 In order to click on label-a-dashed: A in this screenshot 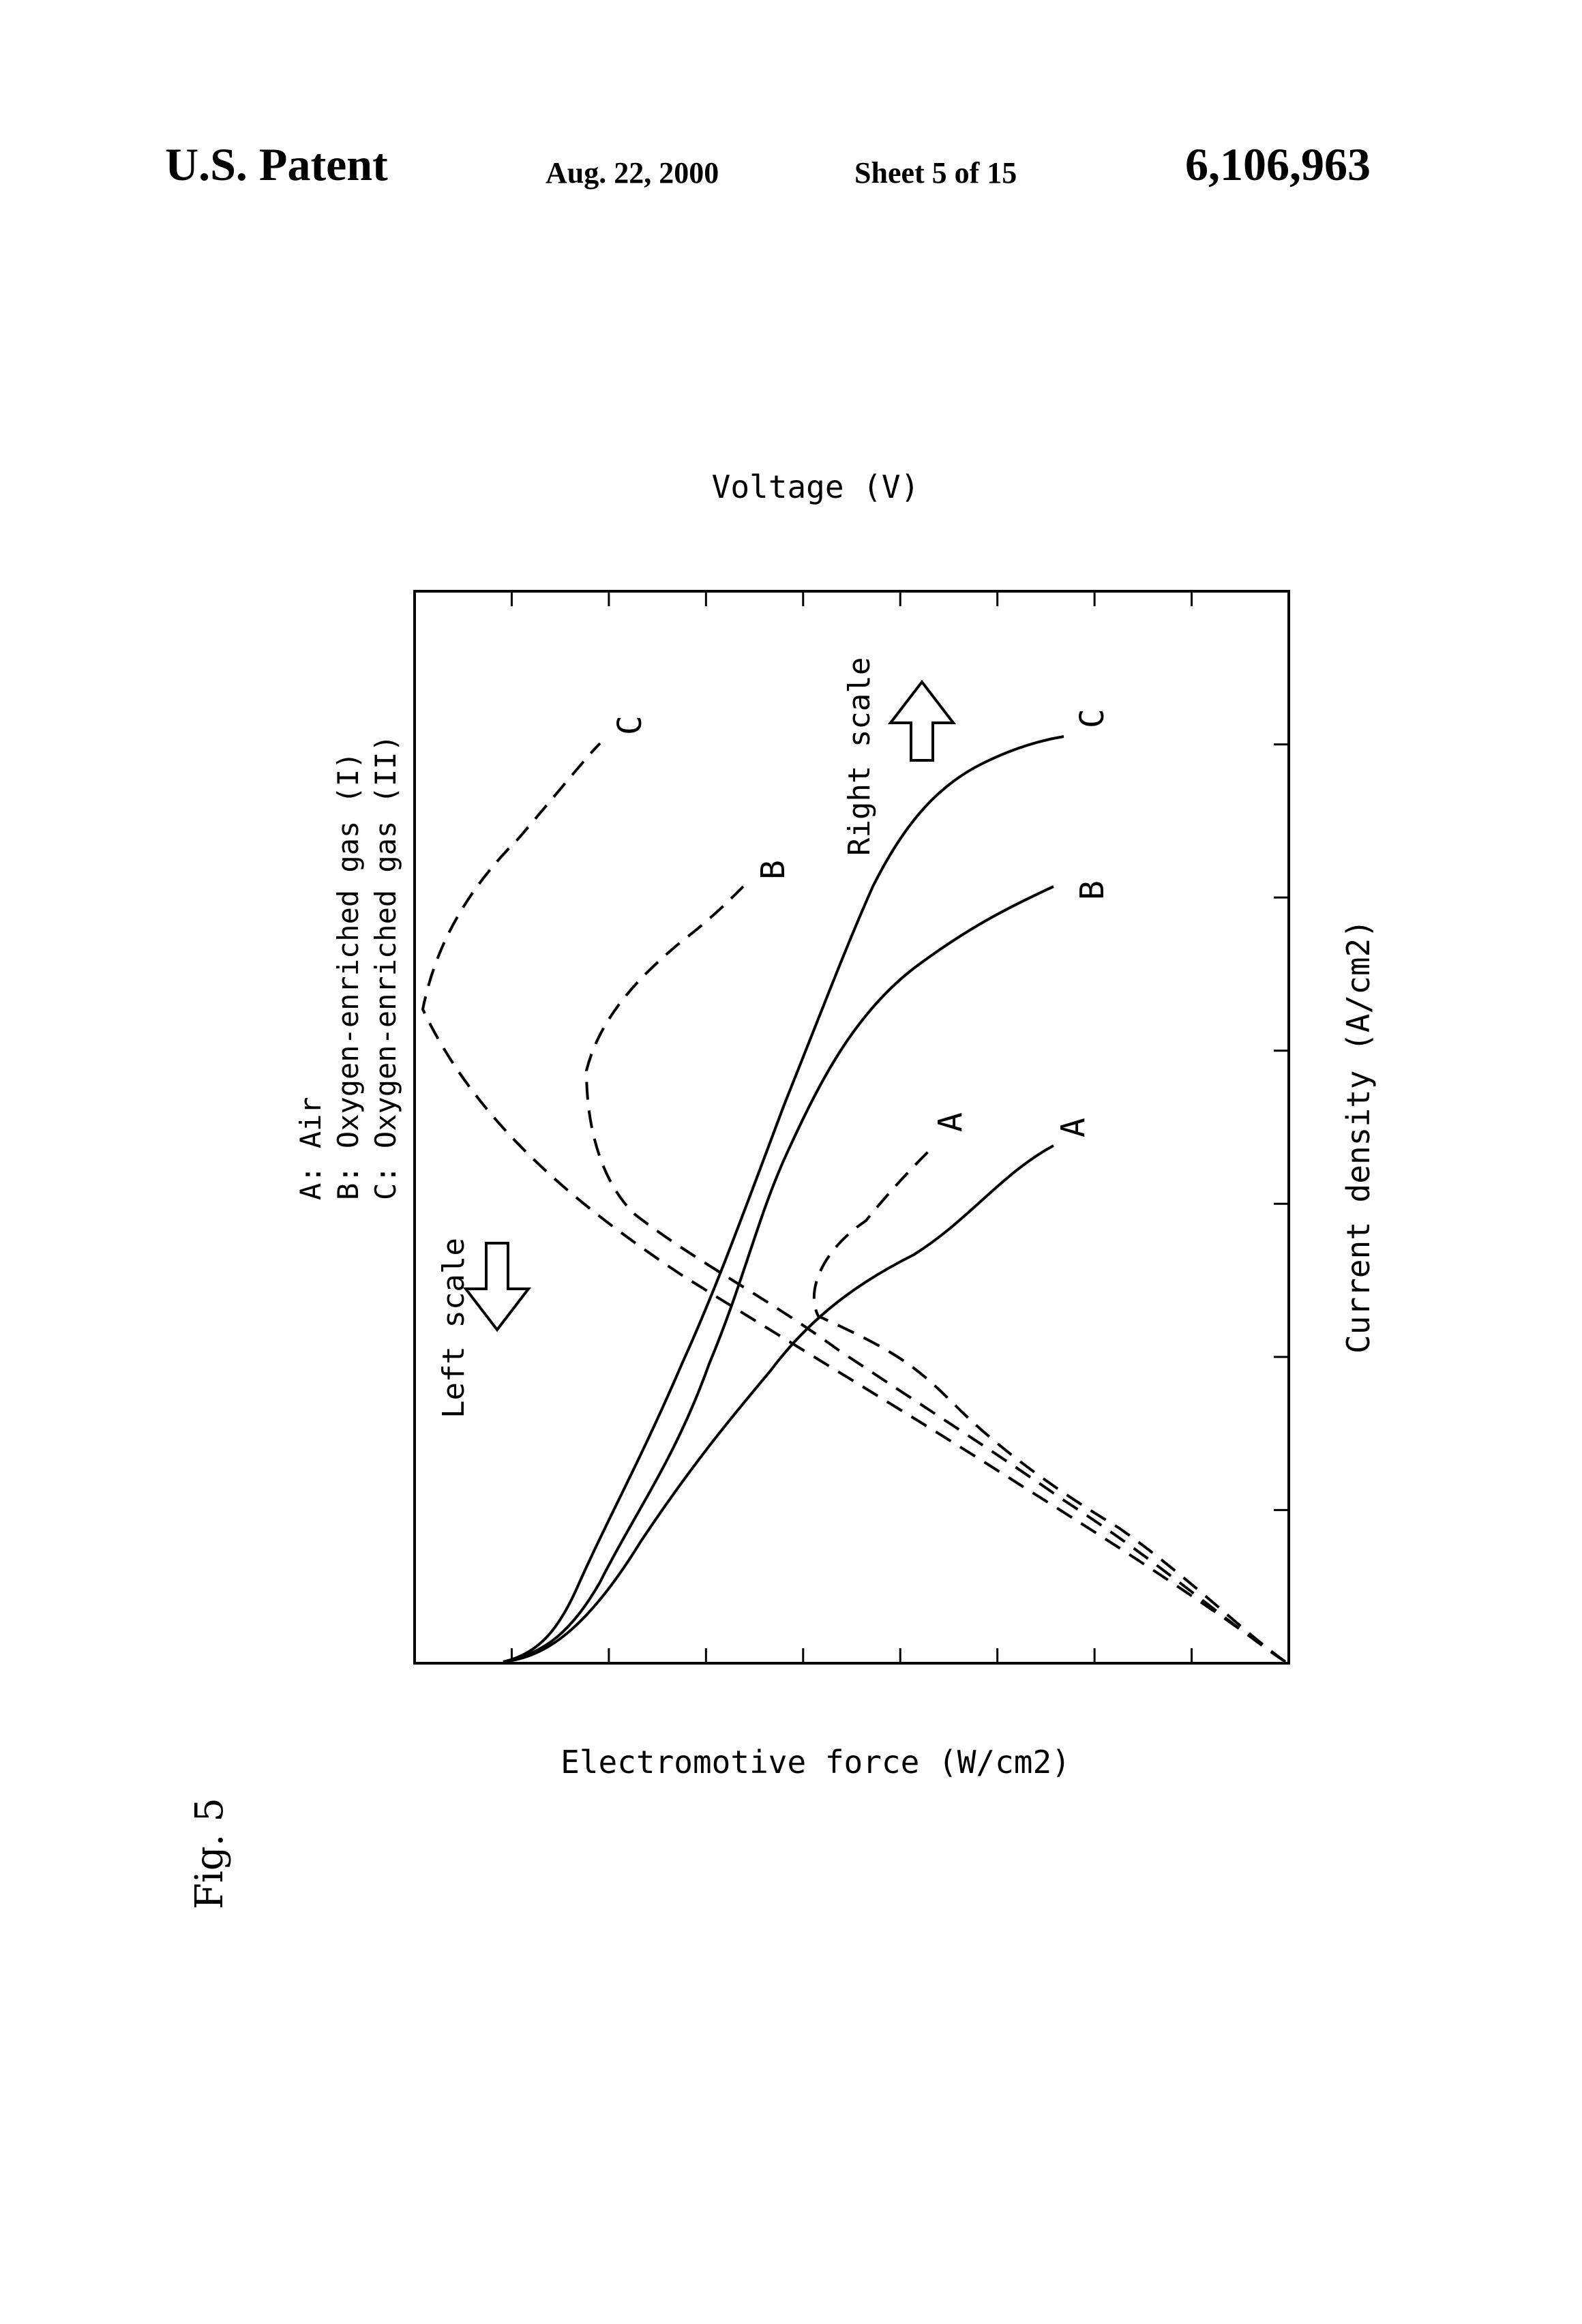, I will do `click(950, 1122)`.